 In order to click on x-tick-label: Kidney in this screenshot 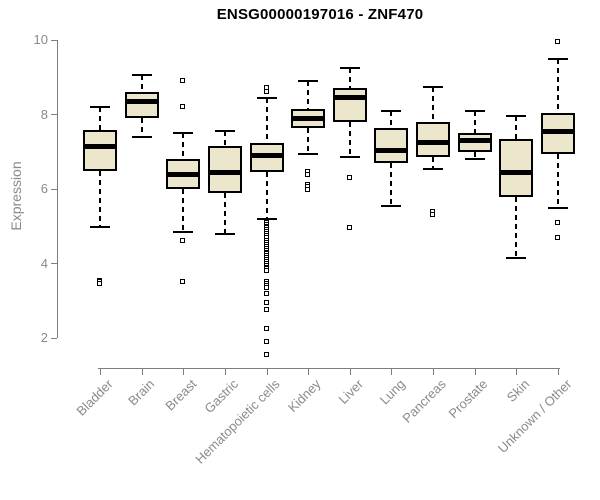, I will do `click(305, 396)`.